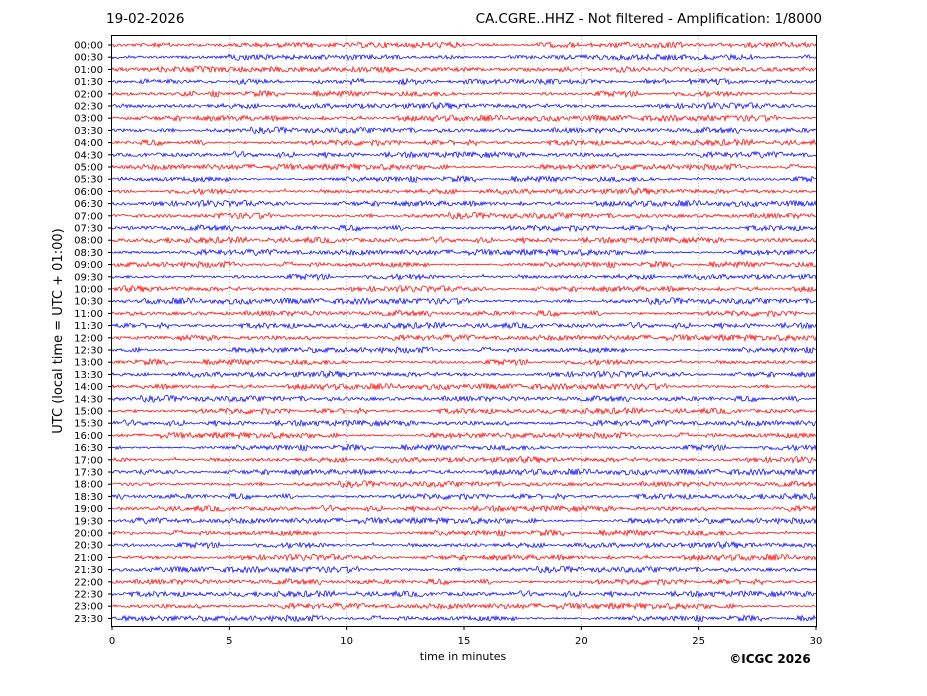 This screenshot has width=927, height=696. I want to click on x-tick-label: 25, so click(698, 641).